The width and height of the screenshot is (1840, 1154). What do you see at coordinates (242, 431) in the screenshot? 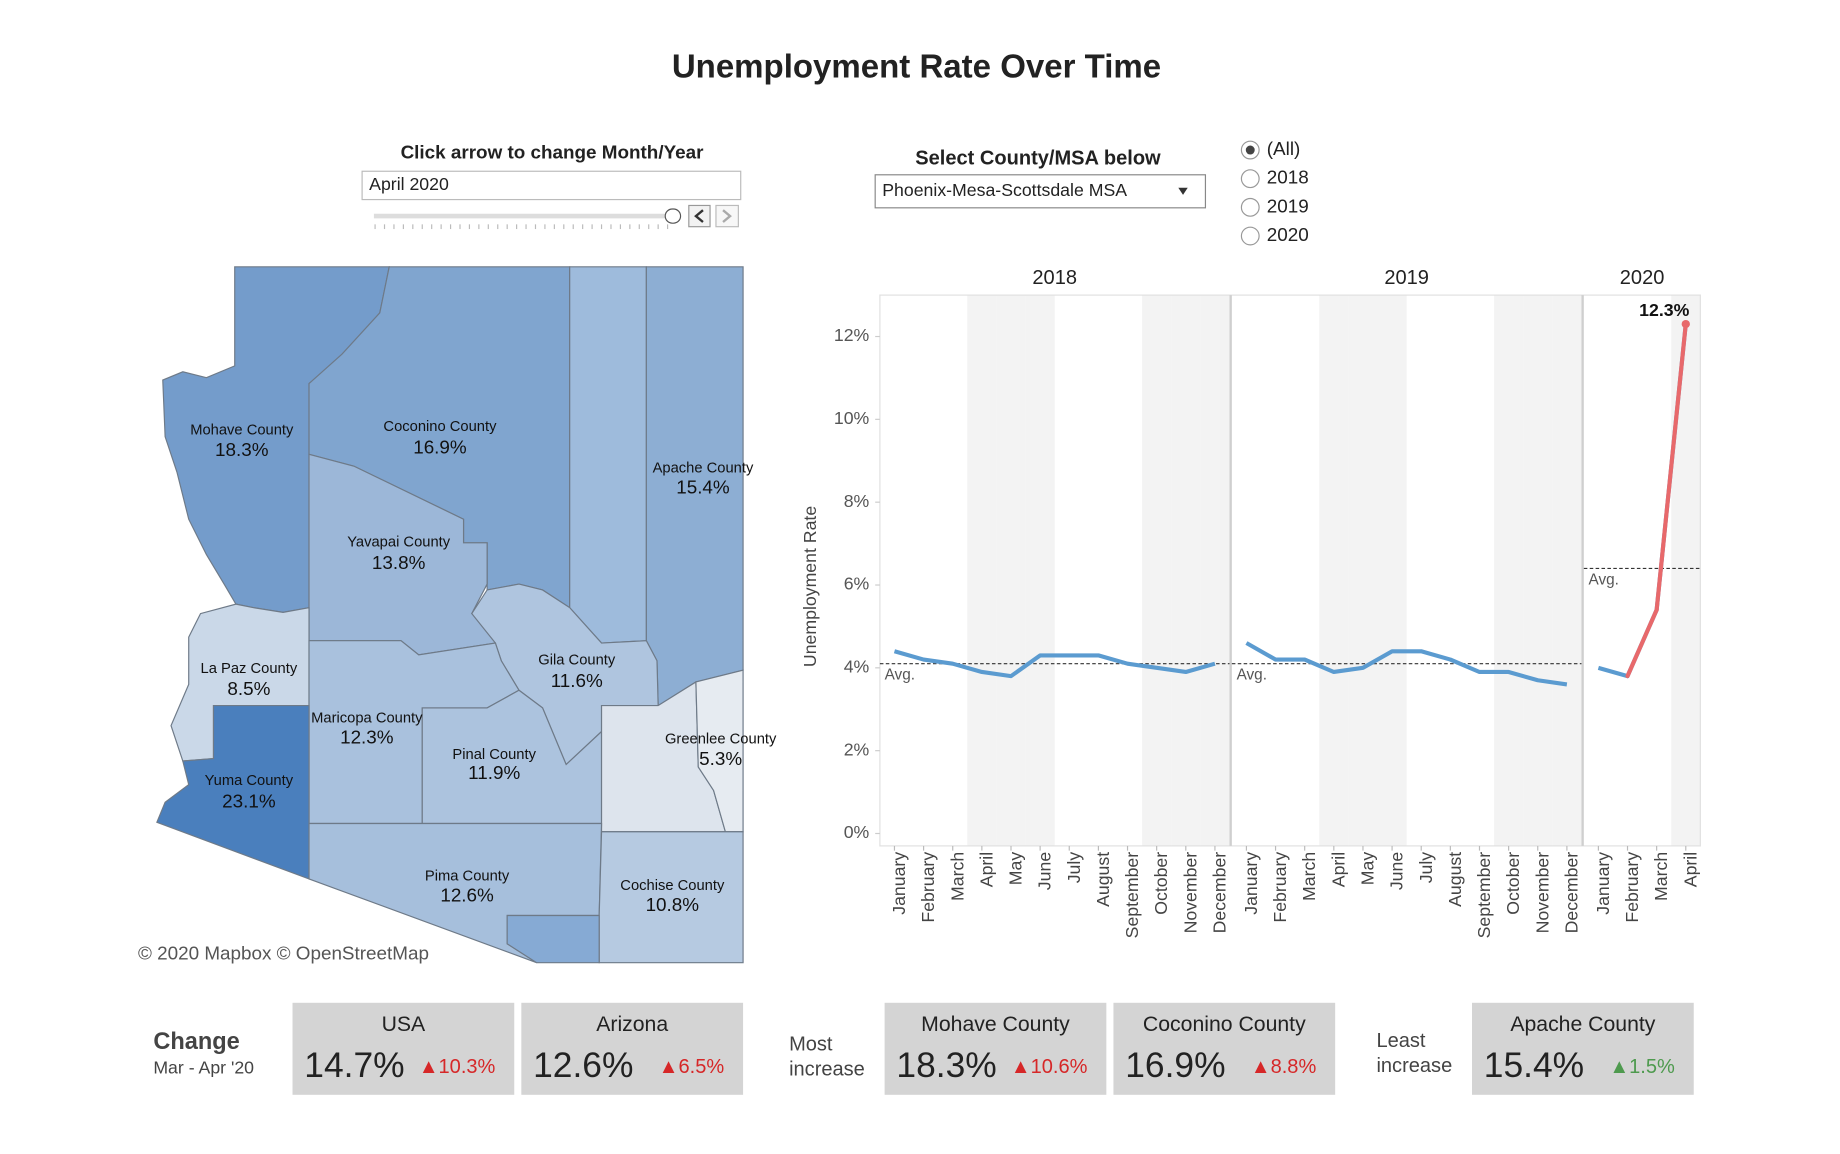
I see `county-name: Mohave County` at bounding box center [242, 431].